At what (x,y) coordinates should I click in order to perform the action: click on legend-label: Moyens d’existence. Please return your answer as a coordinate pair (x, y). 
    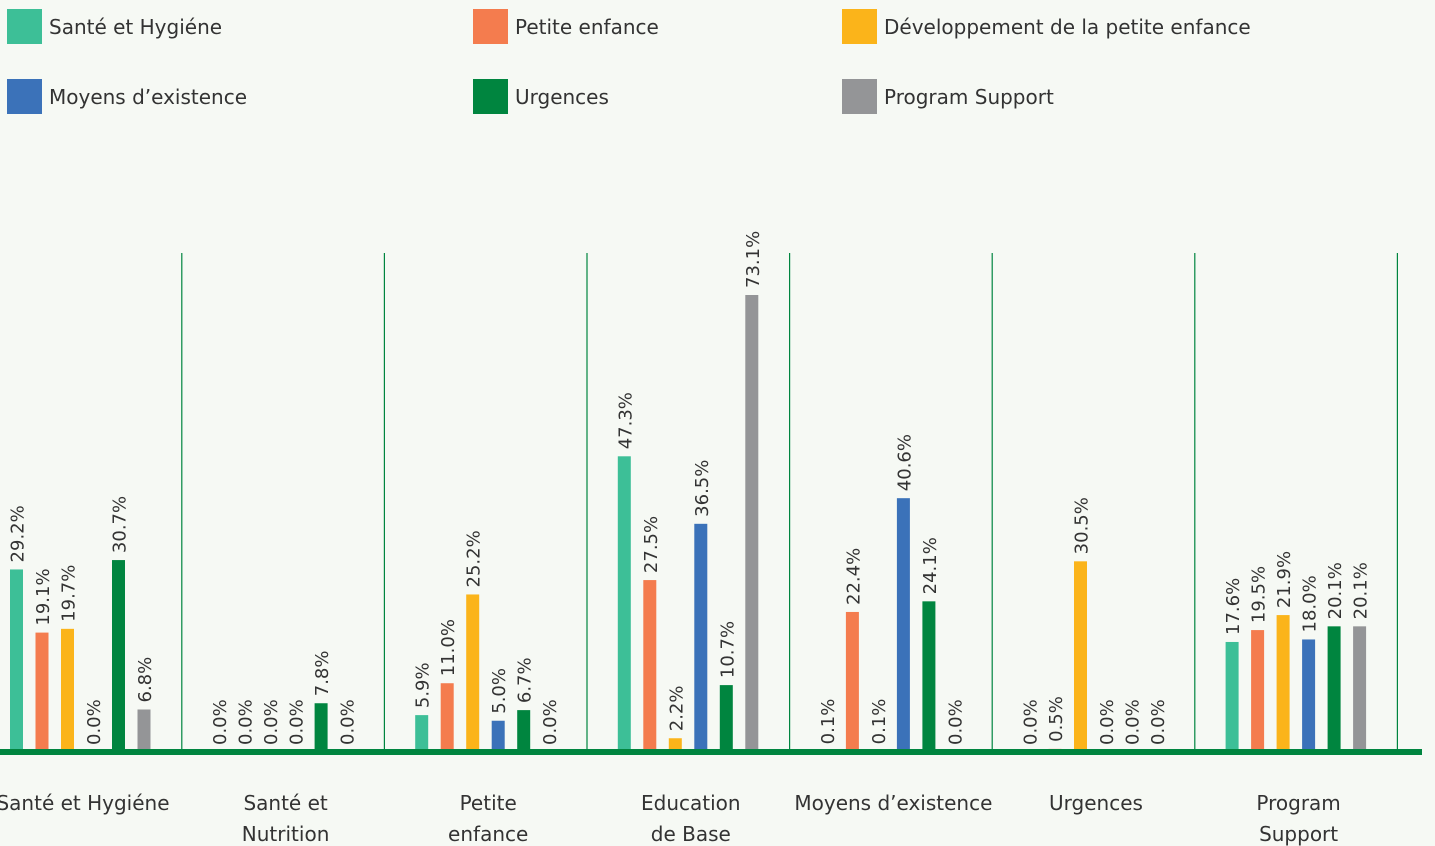
    Looking at the image, I should click on (148, 97).